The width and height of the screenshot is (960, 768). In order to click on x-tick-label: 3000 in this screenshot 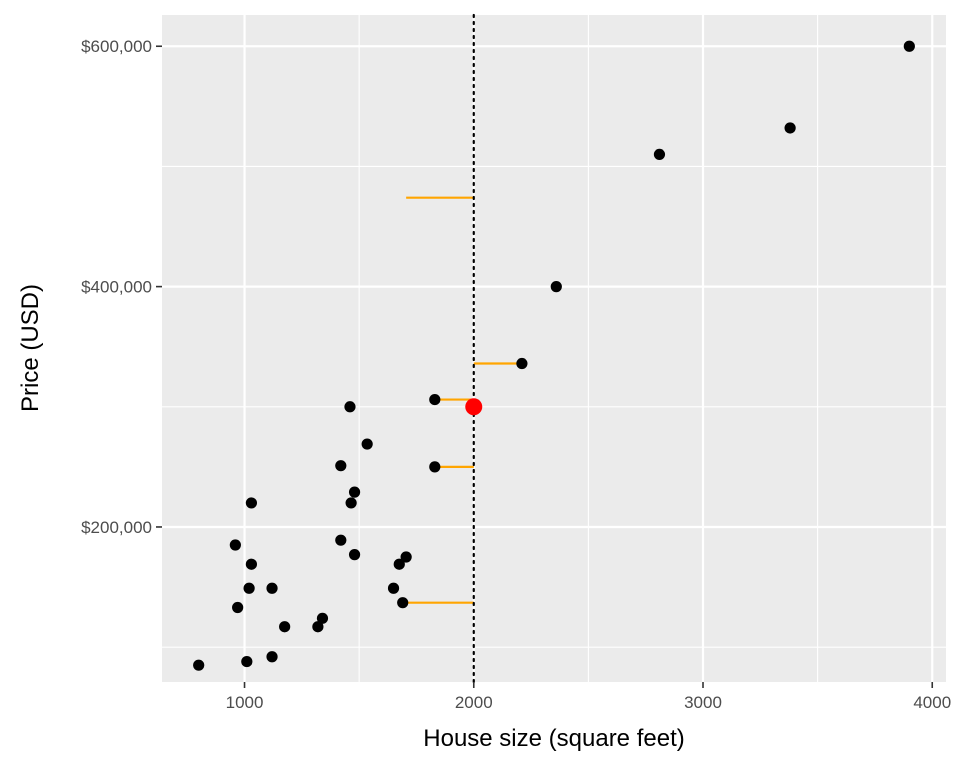, I will do `click(703, 702)`.